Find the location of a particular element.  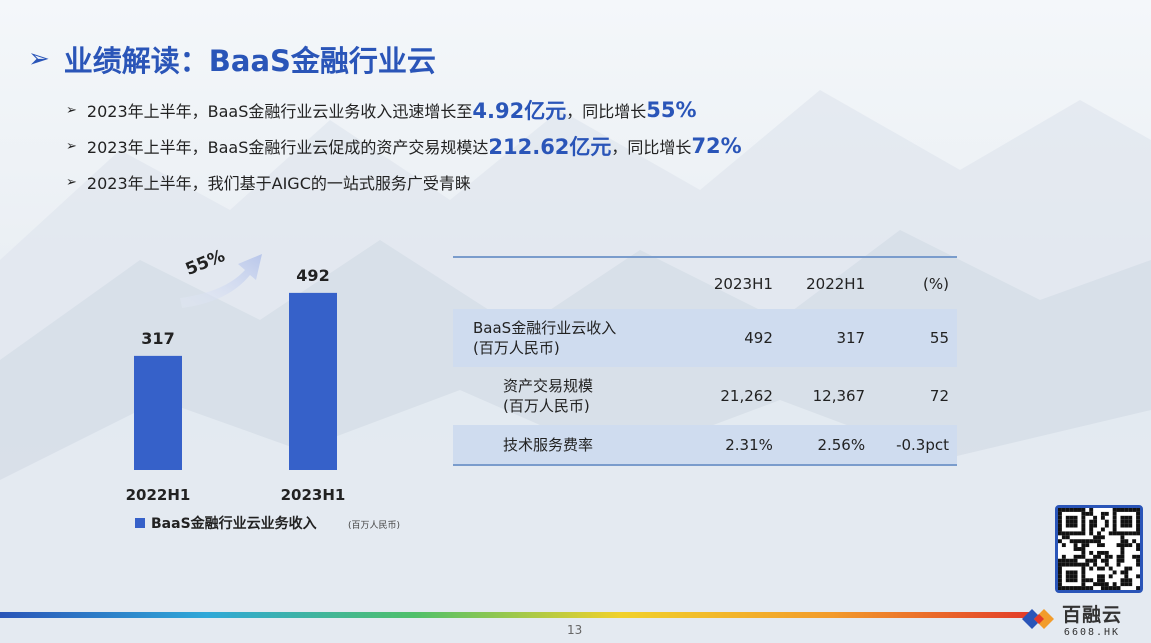

title-arrow-icon: ➢ is located at coordinates (39, 59).